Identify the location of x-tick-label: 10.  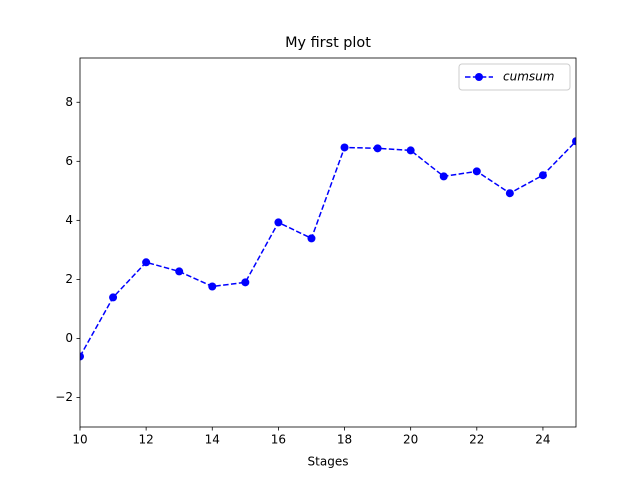
(79, 440).